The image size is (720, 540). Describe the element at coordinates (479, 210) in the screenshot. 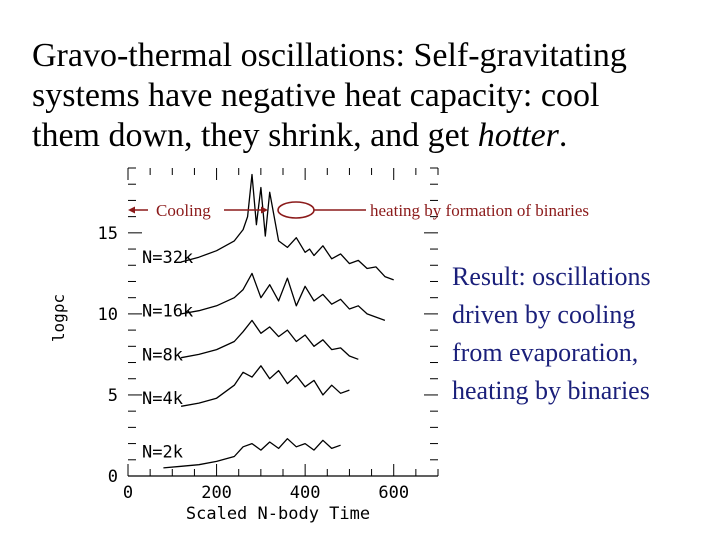

I see `heating-label: heating by formation of binaries` at that location.